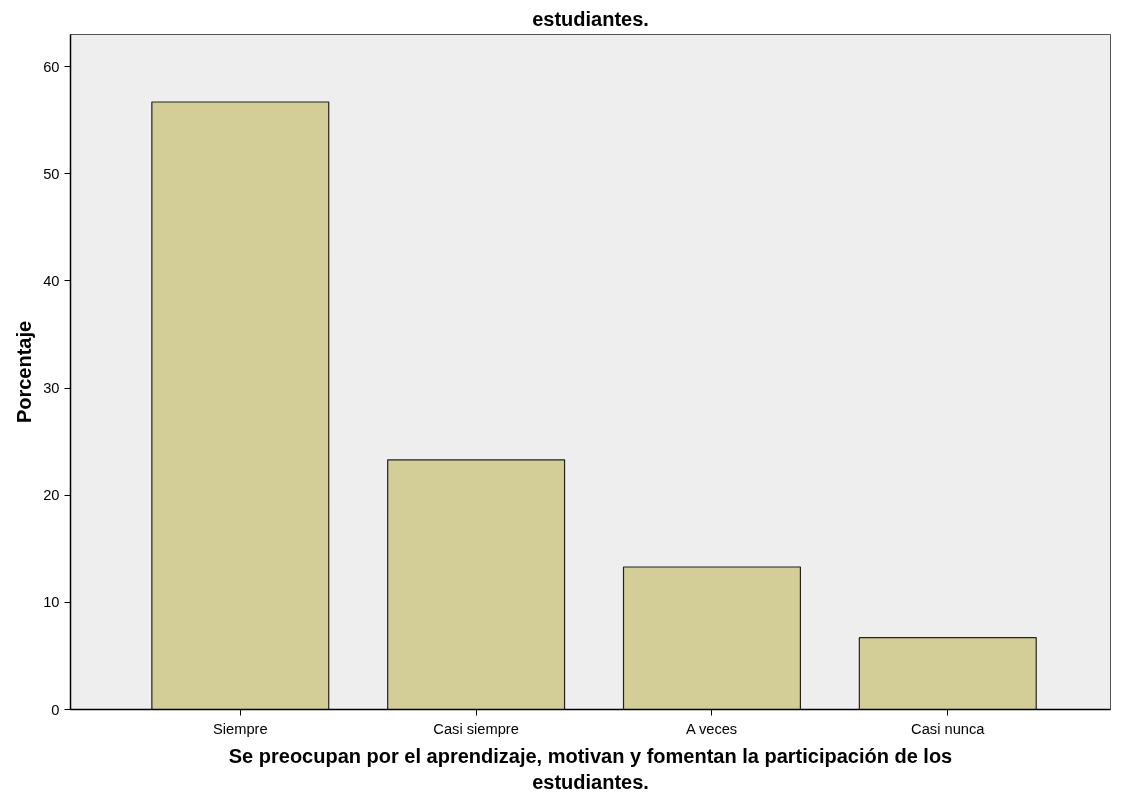 This screenshot has height=803, width=1131. What do you see at coordinates (51, 280) in the screenshot?
I see `y-tick-label: 40` at bounding box center [51, 280].